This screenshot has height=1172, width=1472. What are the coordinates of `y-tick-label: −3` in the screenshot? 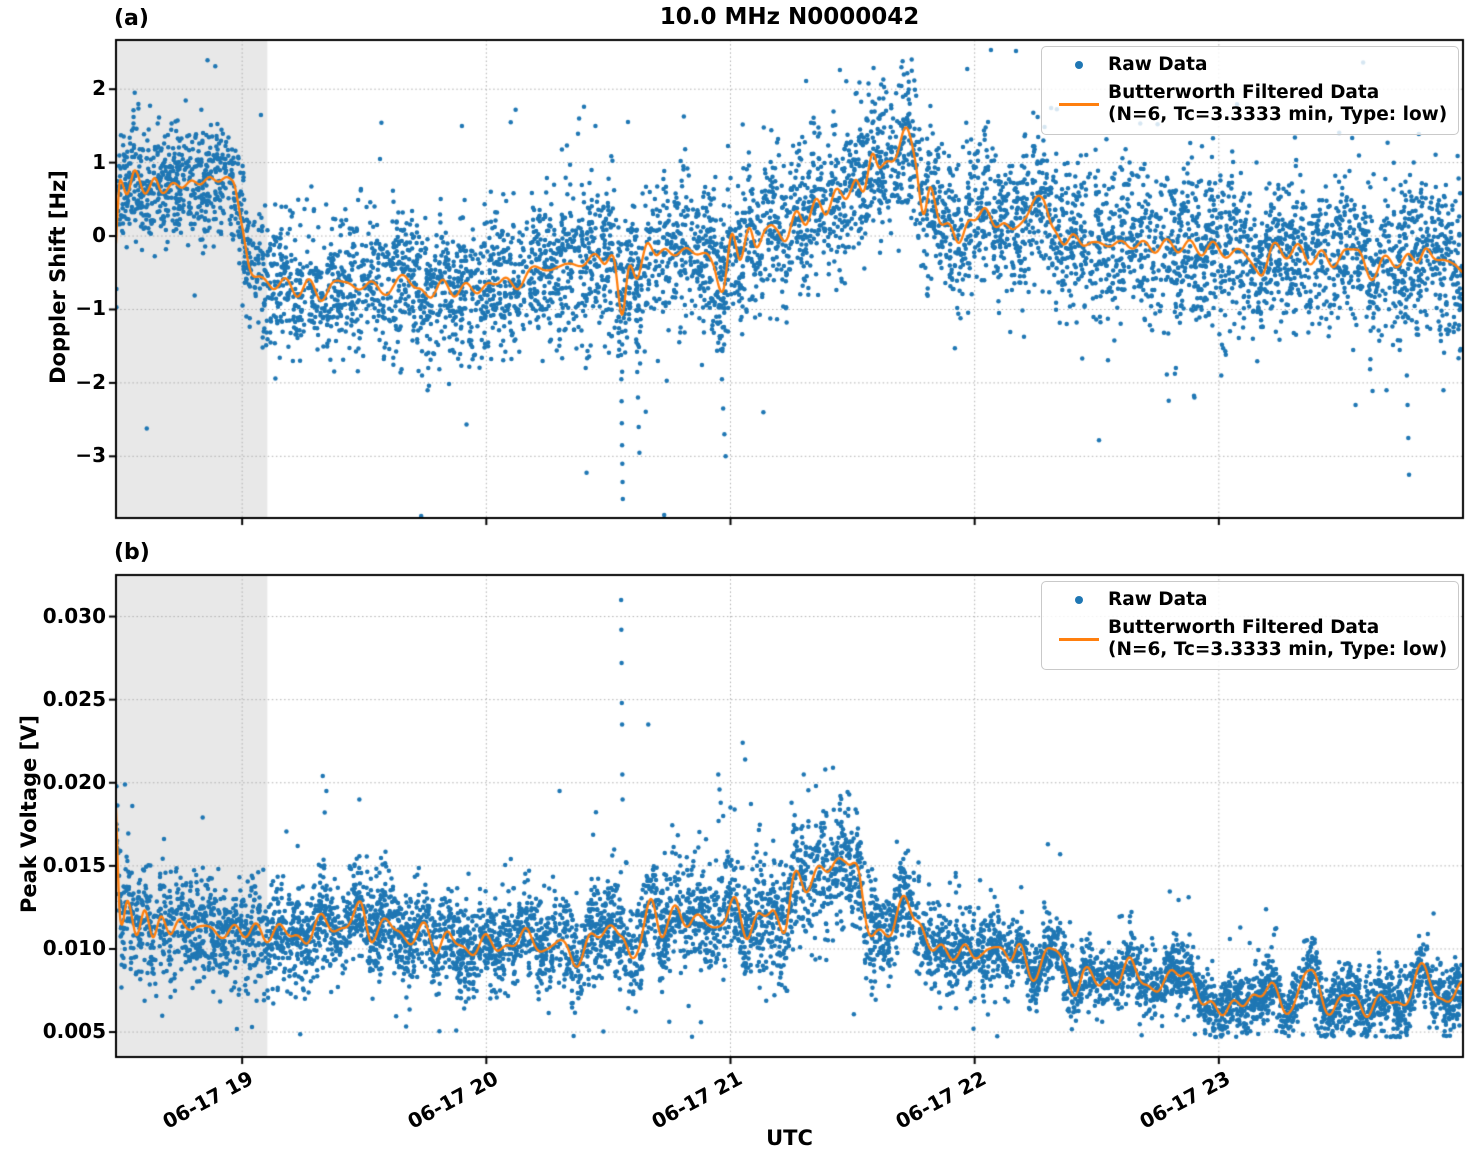 It's located at (90, 455).